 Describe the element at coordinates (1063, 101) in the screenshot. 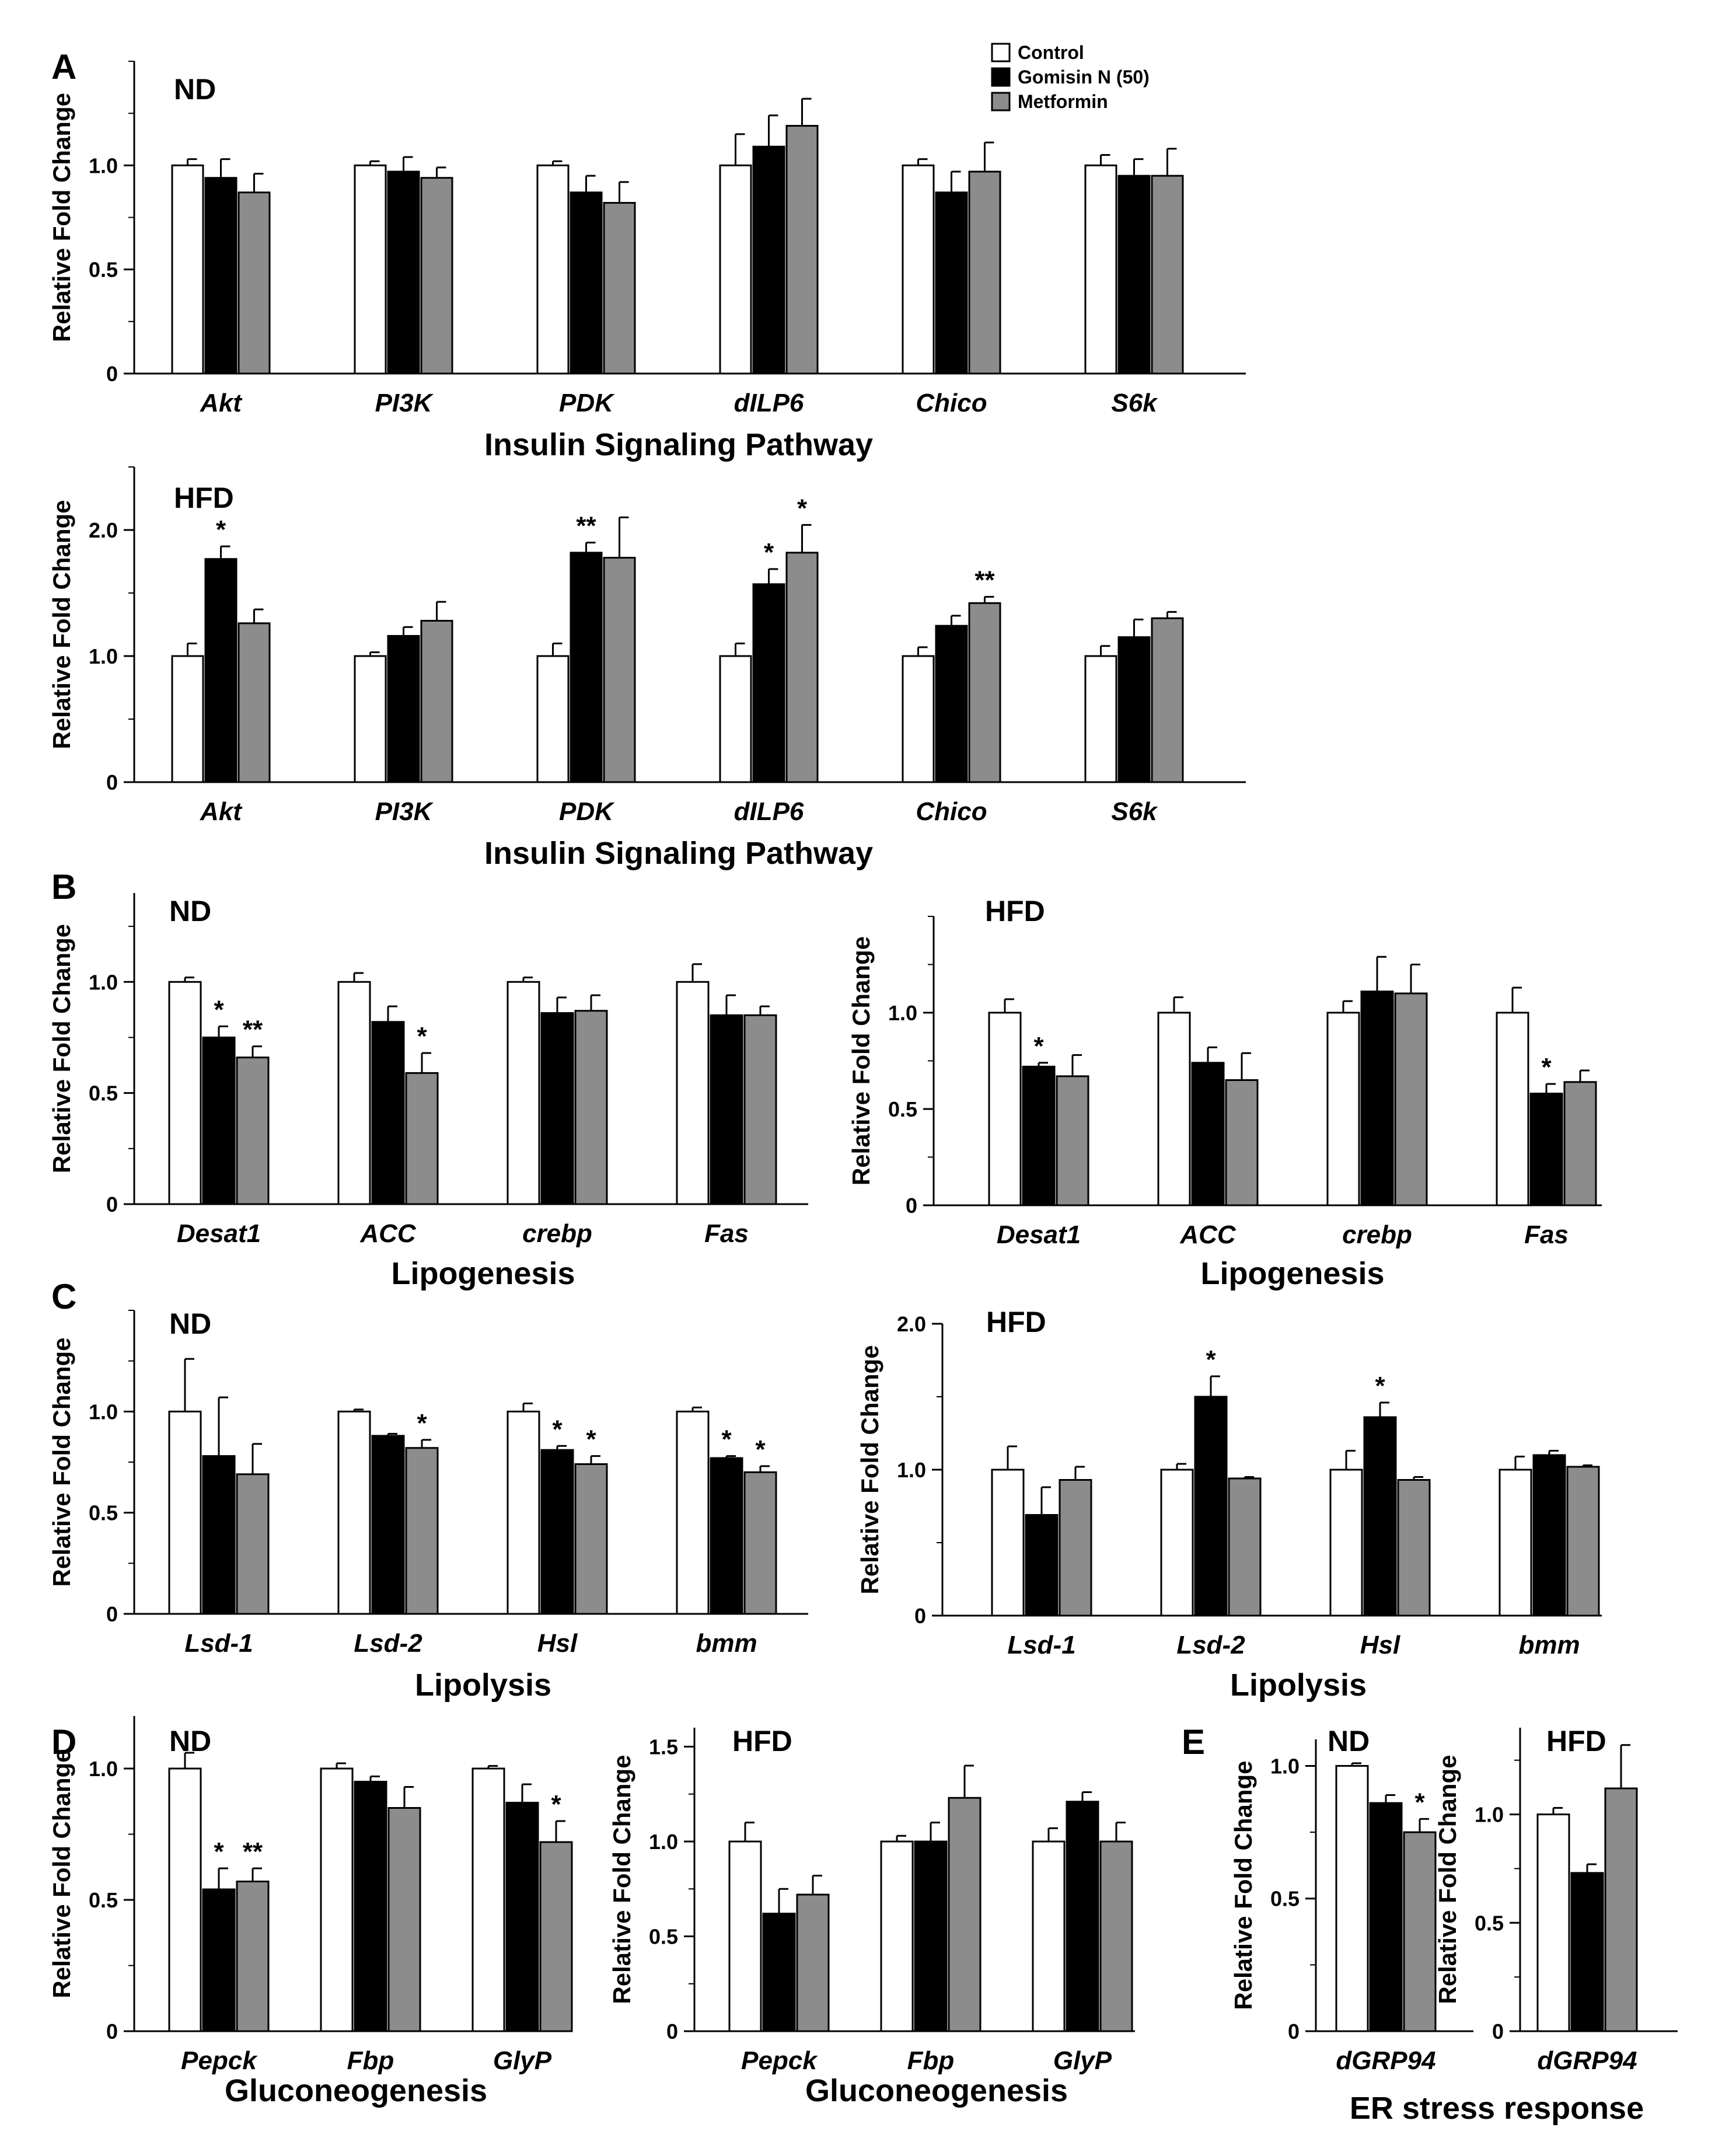

I see `legend-label-2: Metformin` at that location.